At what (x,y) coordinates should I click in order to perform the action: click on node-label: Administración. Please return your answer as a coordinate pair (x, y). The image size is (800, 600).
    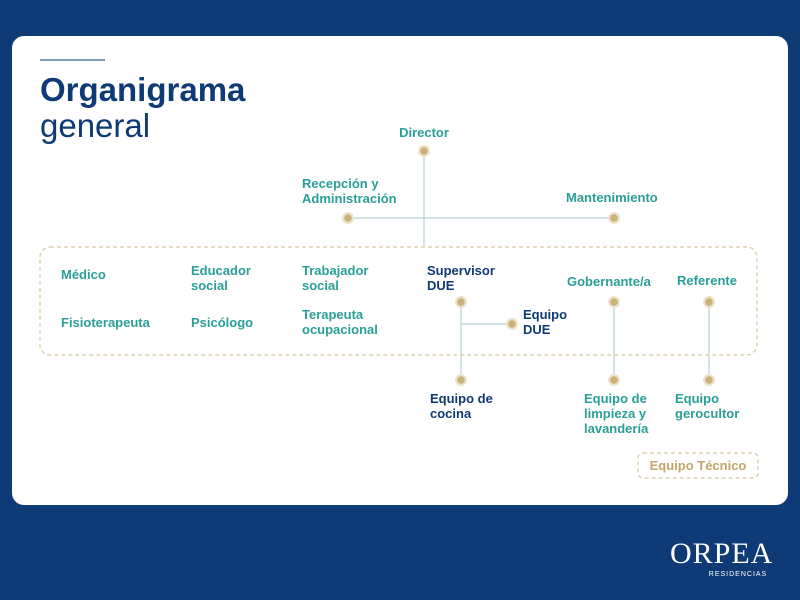
    Looking at the image, I should click on (349, 198).